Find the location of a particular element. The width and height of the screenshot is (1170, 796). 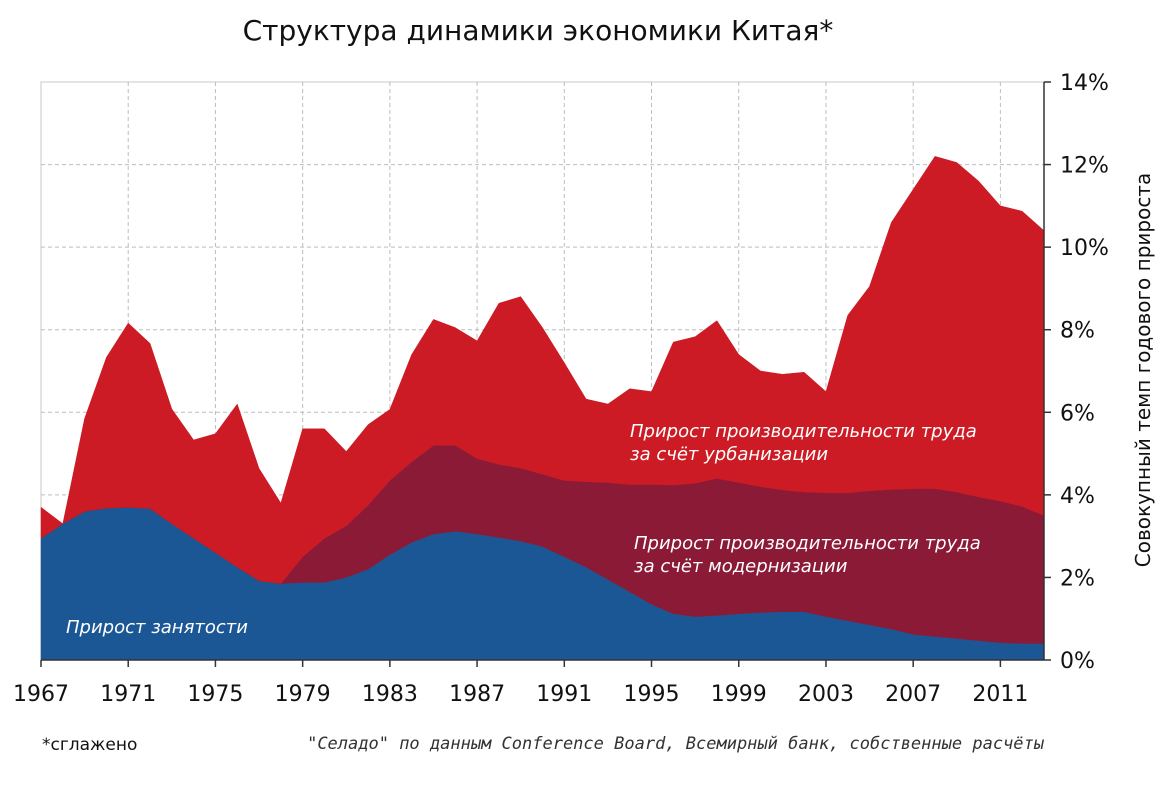

x-tick-label: 1983 is located at coordinates (390, 694).